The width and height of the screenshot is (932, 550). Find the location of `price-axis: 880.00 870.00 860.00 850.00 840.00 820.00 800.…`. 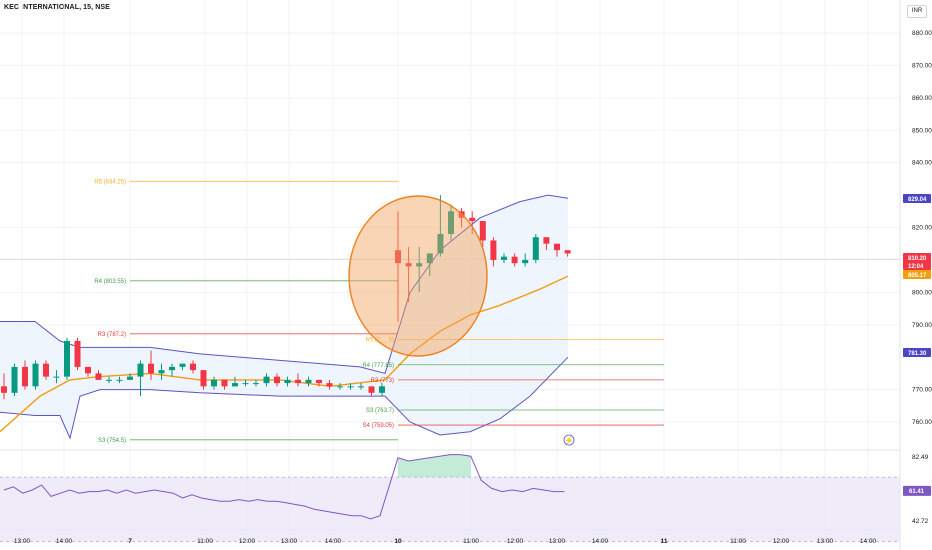

price-axis: 880.00 870.00 860.00 850.00 840.00 820.00 800.… is located at coordinates (922, 277).